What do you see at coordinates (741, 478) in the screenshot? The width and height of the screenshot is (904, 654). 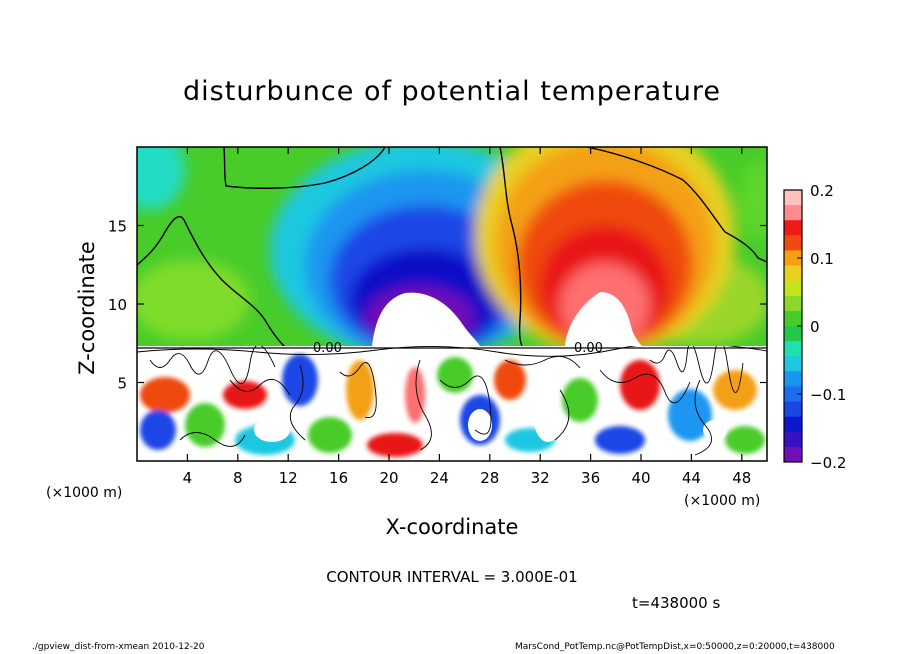 I see `x-tick-label: 48` at bounding box center [741, 478].